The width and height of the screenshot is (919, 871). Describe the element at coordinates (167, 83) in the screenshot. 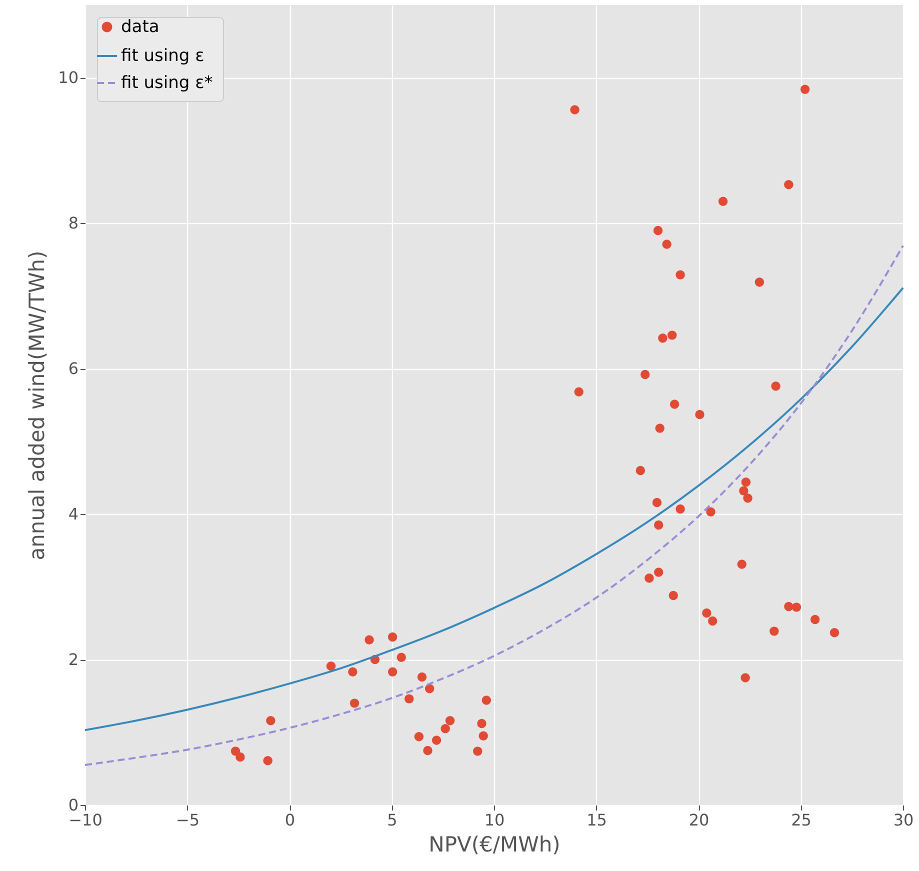

I see `legend-label: fit using ε*` at that location.